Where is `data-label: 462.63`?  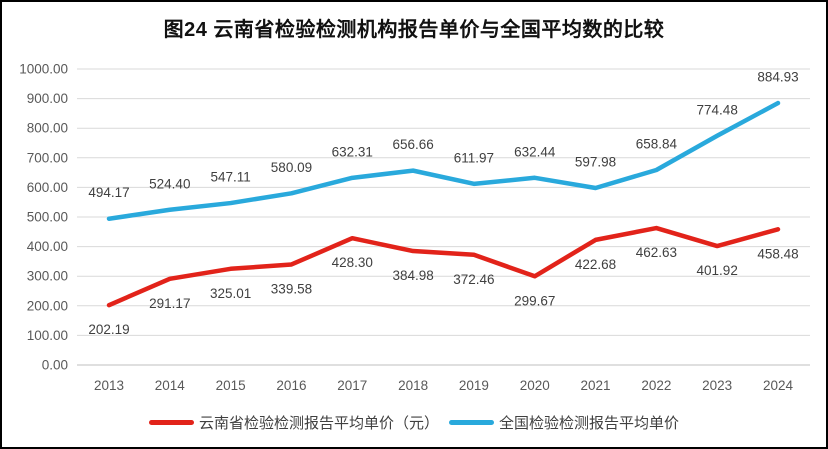
data-label: 462.63 is located at coordinates (656, 252).